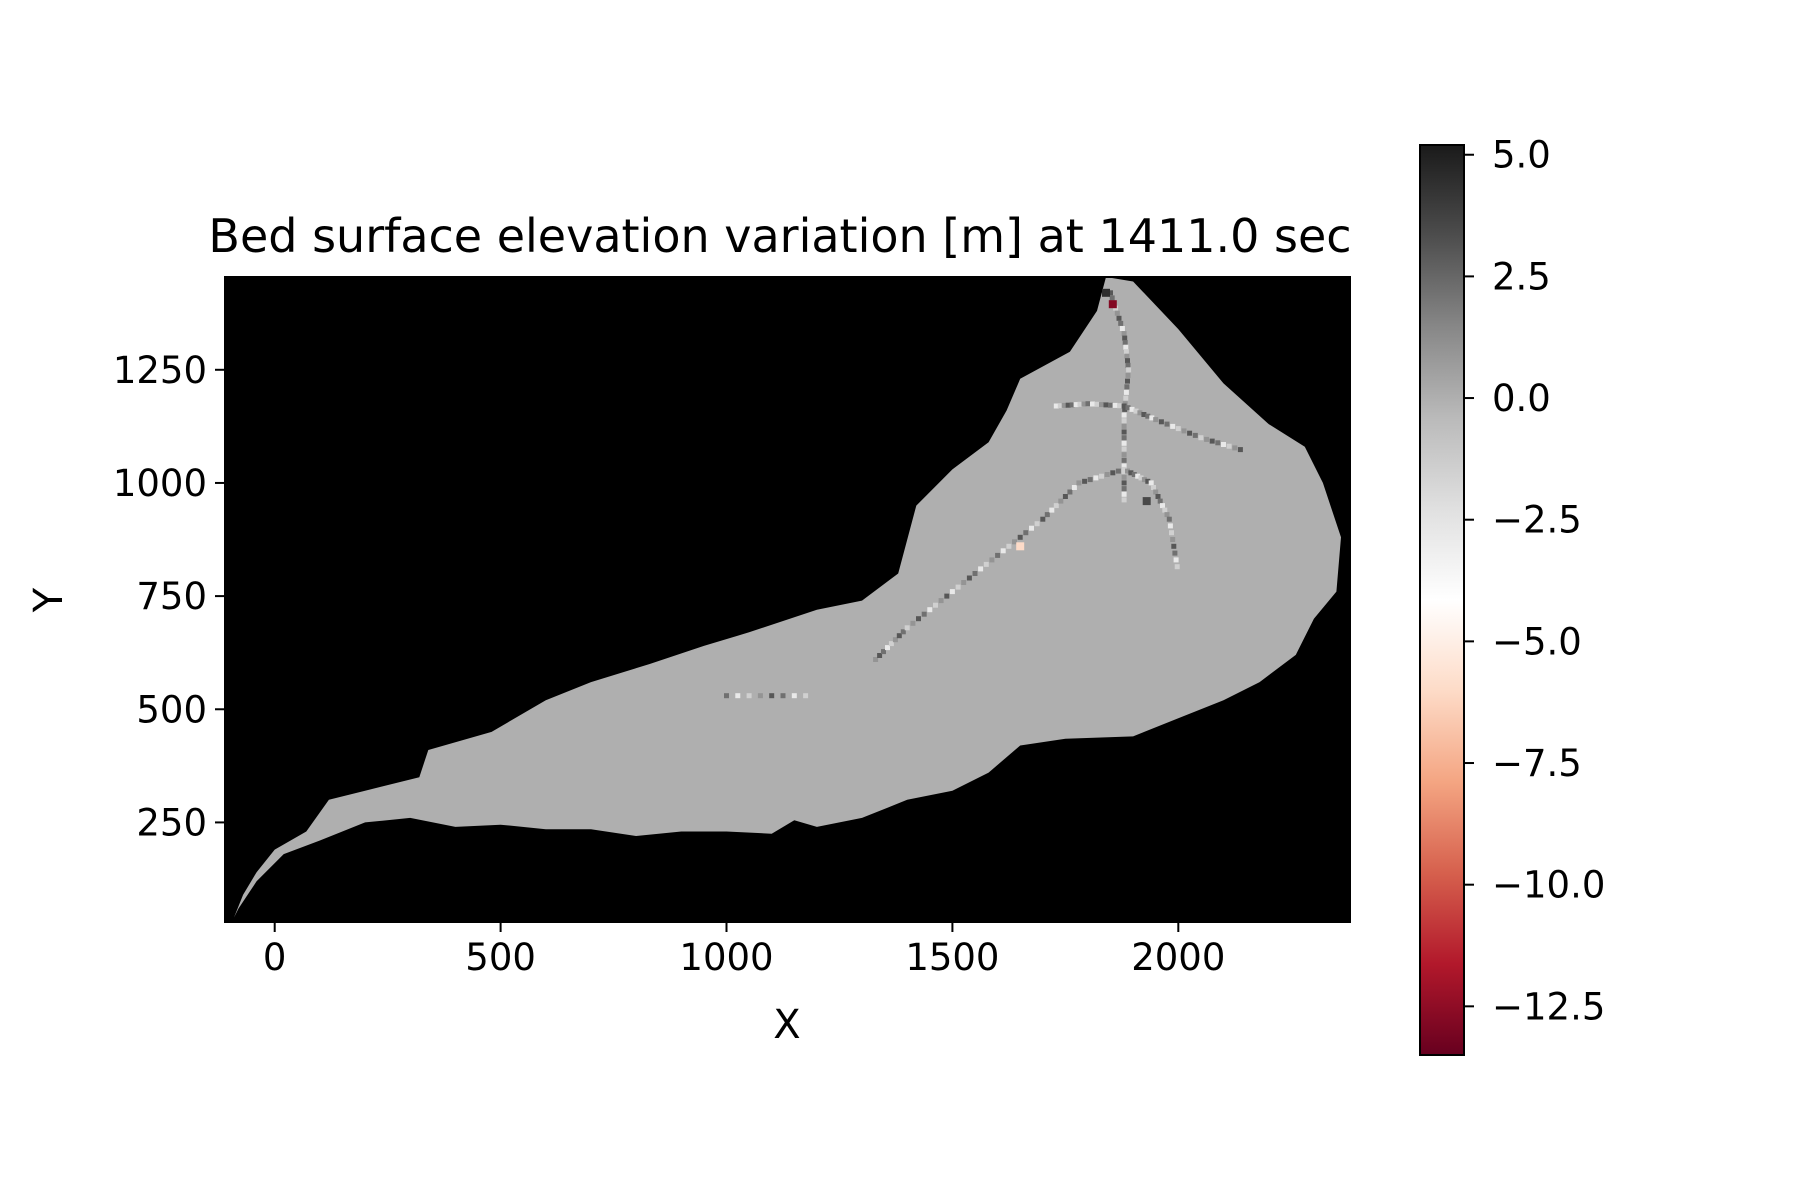 The height and width of the screenshot is (1200, 1800). What do you see at coordinates (1112, 304) in the screenshot?
I see `hotspot-cell` at bounding box center [1112, 304].